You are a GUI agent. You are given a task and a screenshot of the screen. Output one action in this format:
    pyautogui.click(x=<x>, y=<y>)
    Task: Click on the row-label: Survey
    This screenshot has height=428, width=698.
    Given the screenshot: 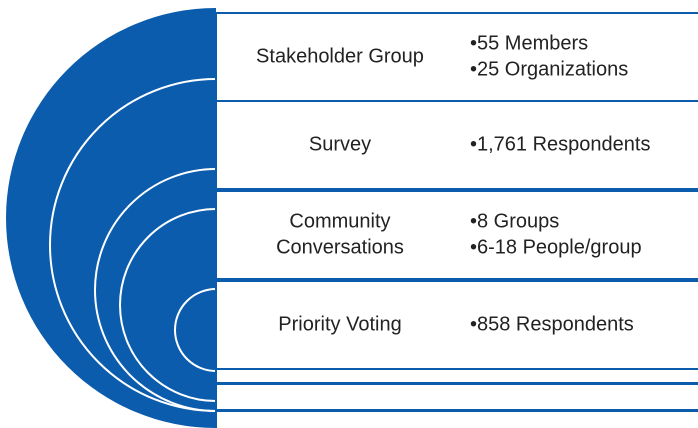 What is the action you would take?
    pyautogui.click(x=340, y=144)
    